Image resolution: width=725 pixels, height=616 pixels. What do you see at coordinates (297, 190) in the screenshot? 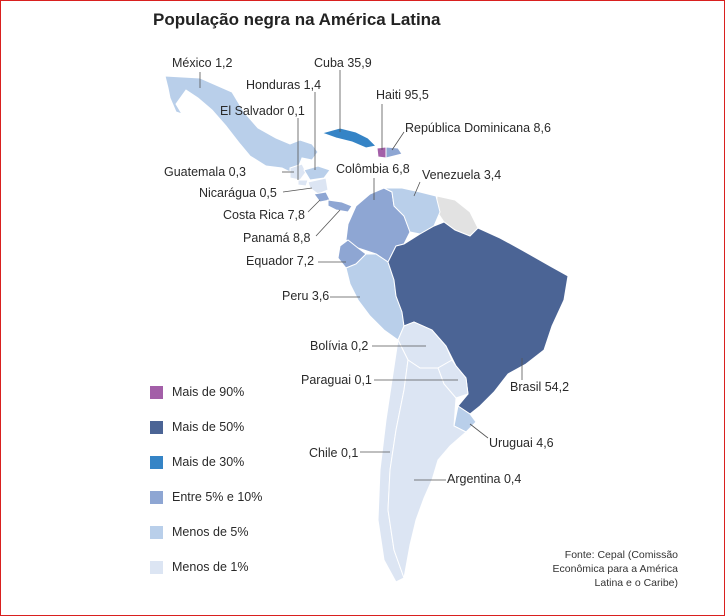
I see `leader-nicaragua` at bounding box center [297, 190].